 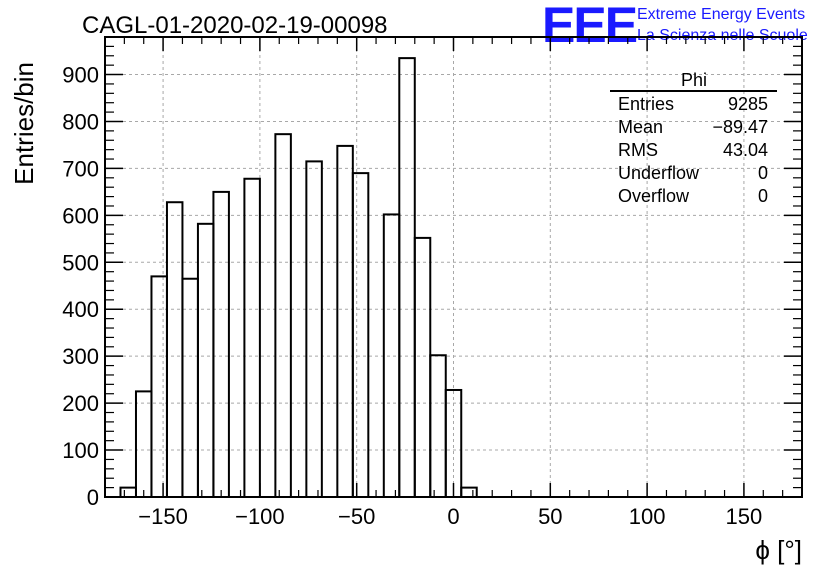 What do you see at coordinates (235, 25) in the screenshot?
I see `chart-title: CAGL-01-2020-02-19-00098` at bounding box center [235, 25].